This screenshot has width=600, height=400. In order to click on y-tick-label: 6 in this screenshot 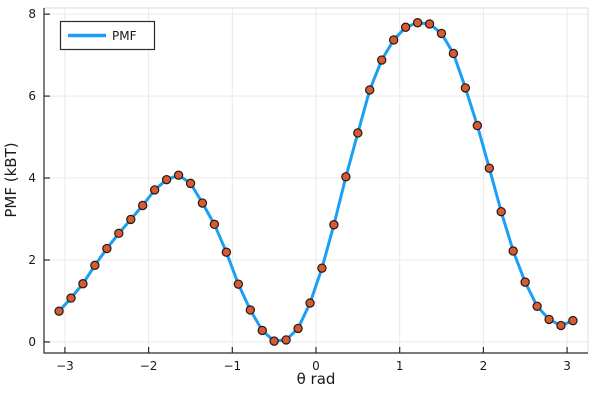, I will do `click(32, 96)`.